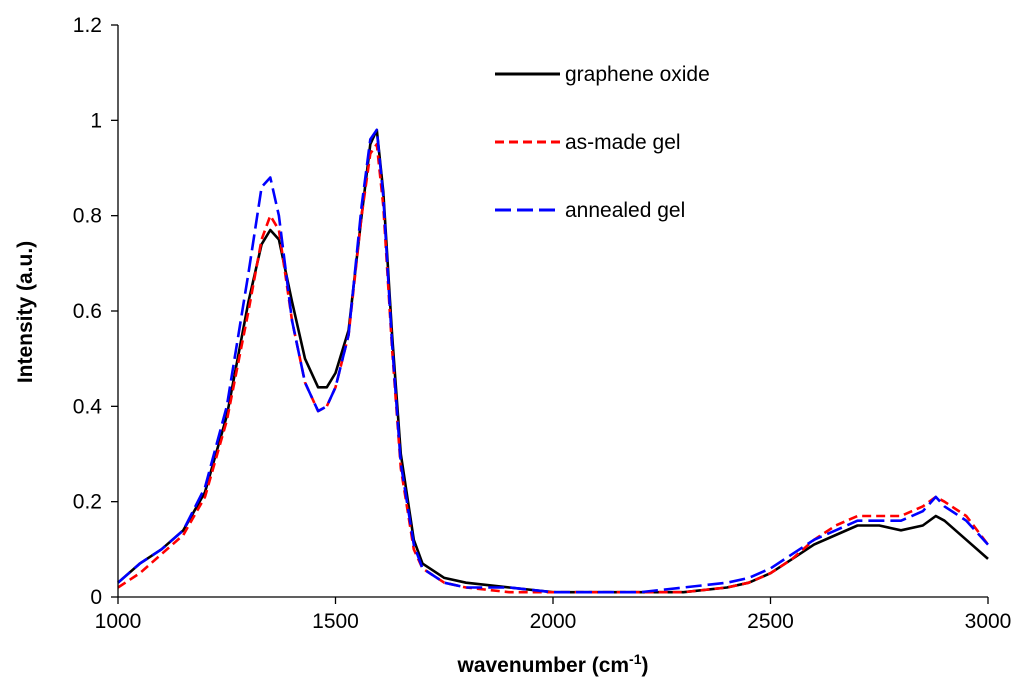 The height and width of the screenshot is (683, 1023). Describe the element at coordinates (87, 25) in the screenshot. I see `y-tick-label: 1.2` at that location.